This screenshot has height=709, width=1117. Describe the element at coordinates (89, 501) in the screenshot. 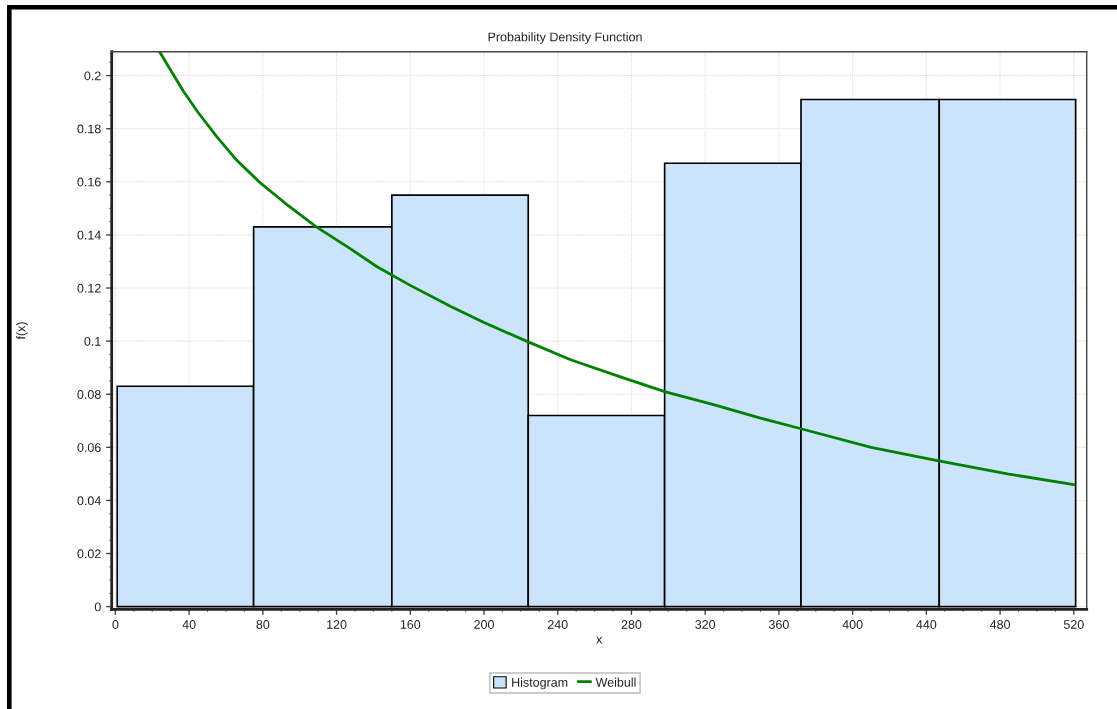

I see `y-tick-label: 0.04` at that location.